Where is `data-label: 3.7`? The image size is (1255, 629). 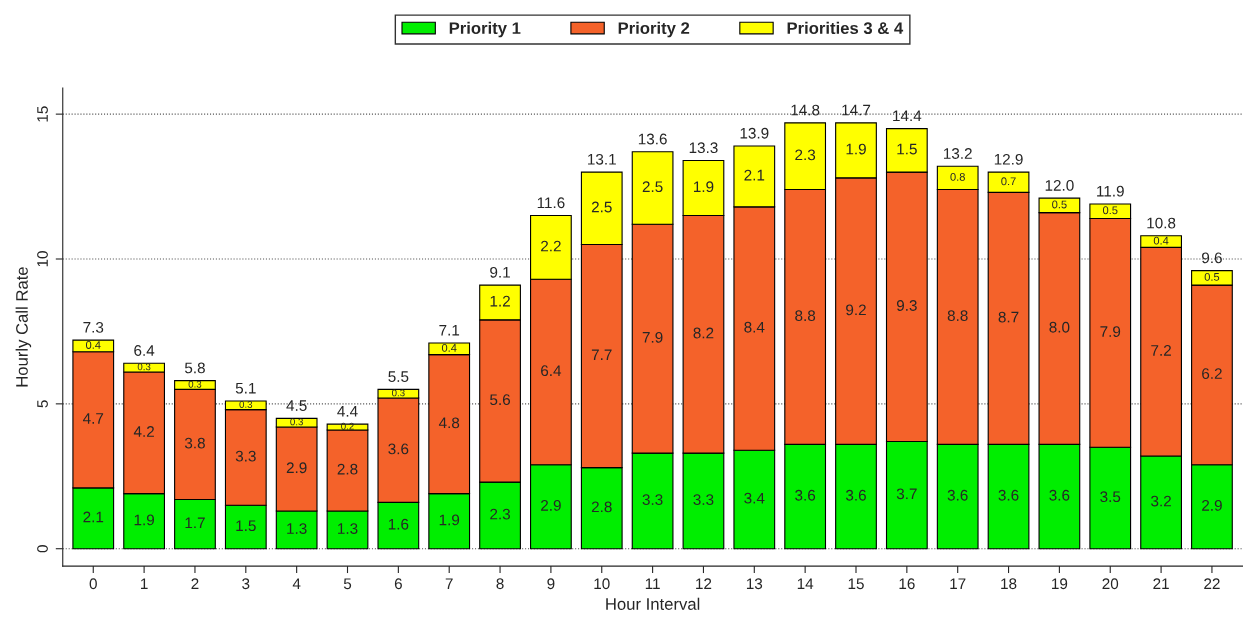
data-label: 3.7 is located at coordinates (906, 494).